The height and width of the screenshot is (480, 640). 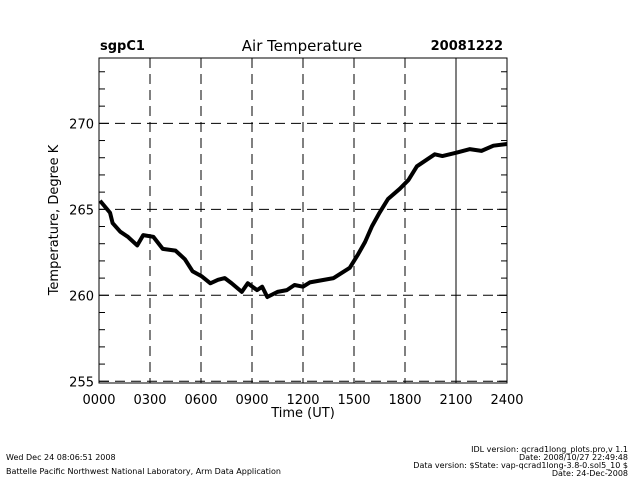 I want to click on x-tick-label: 2100, so click(x=455, y=400).